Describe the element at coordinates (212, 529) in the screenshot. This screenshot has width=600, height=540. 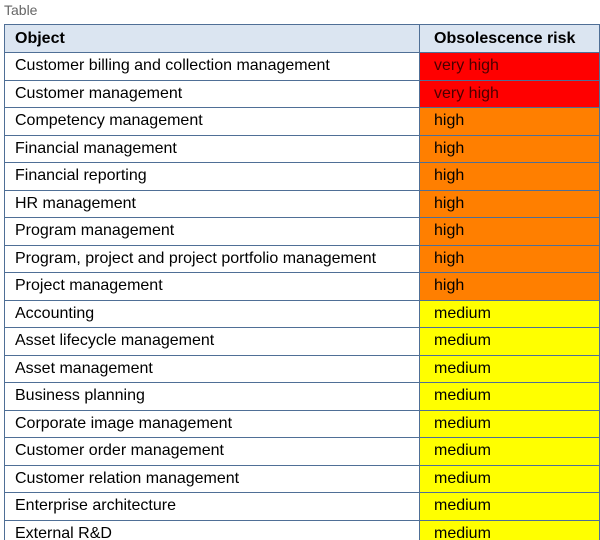
I see `object-cell: External R&D` at that location.